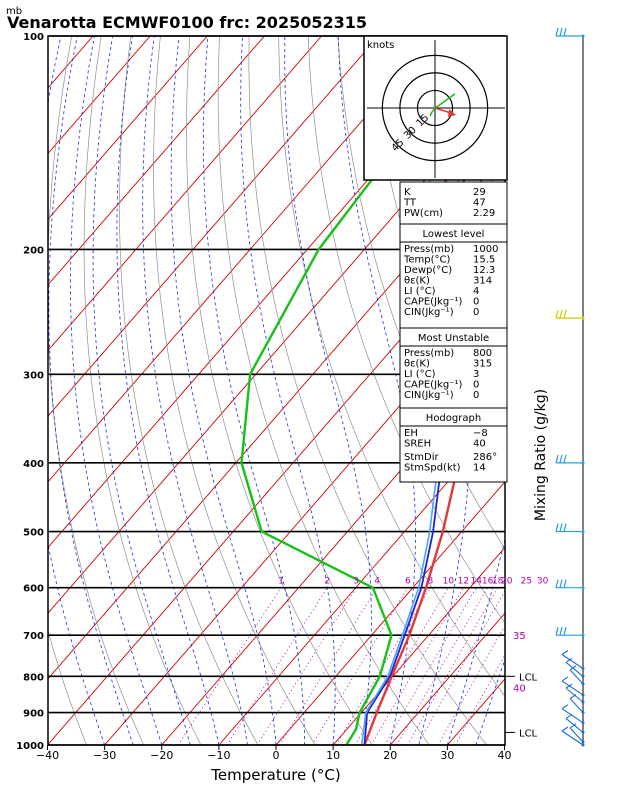  What do you see at coordinates (407, 192) in the screenshot?
I see `table-key: K` at bounding box center [407, 192].